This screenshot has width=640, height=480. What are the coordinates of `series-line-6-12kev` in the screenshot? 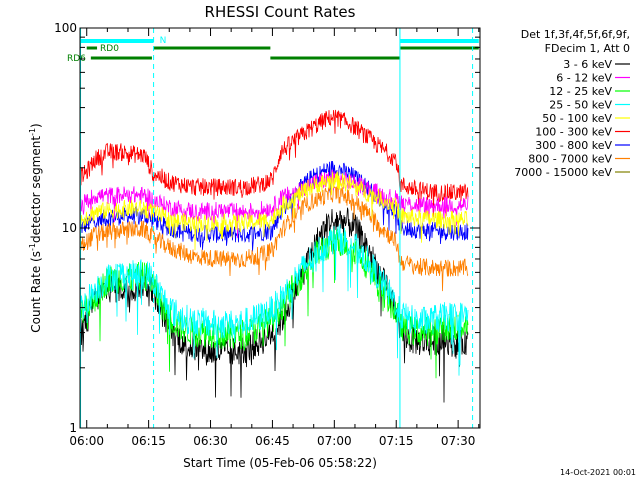 It's located at (274, 204).